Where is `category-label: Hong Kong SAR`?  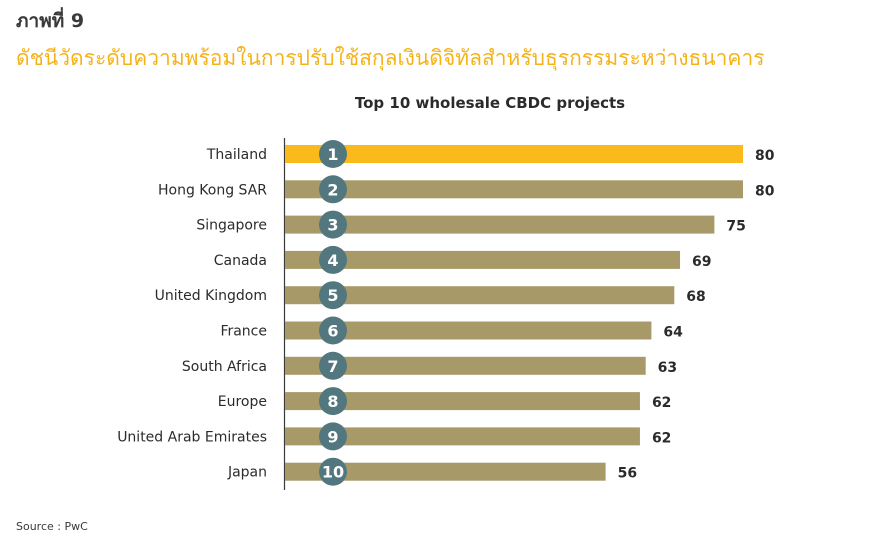
category-label: Hong Kong SAR is located at coordinates (212, 190).